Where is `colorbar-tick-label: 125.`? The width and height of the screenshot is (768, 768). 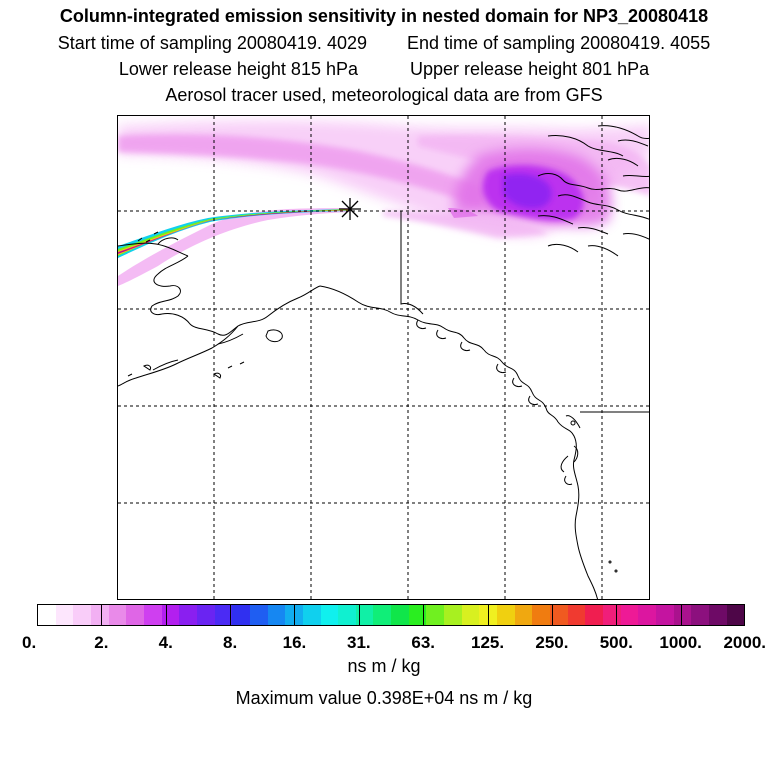 colorbar-tick-label: 125. is located at coordinates (487, 642).